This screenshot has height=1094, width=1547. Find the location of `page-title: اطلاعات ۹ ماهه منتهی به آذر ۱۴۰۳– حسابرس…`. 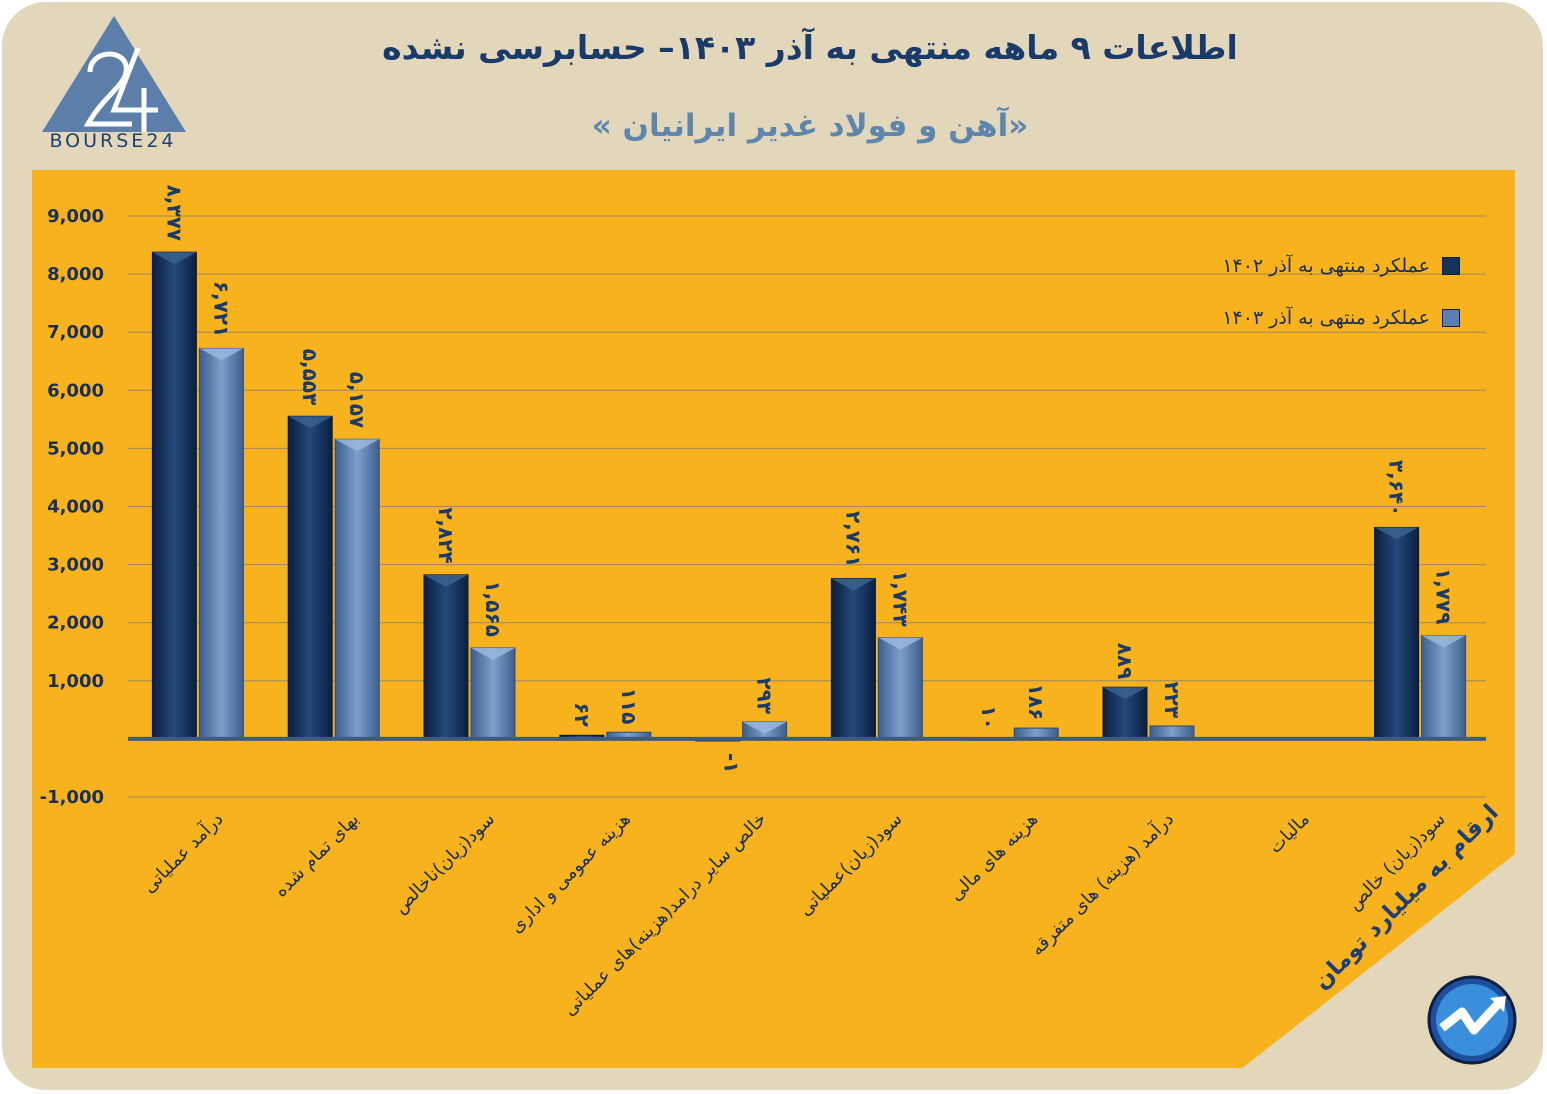

page-title: اطلاعات ۹ ماهه منتهی به آذر ۱۴۰۳– حسابرس… is located at coordinates (810, 47).